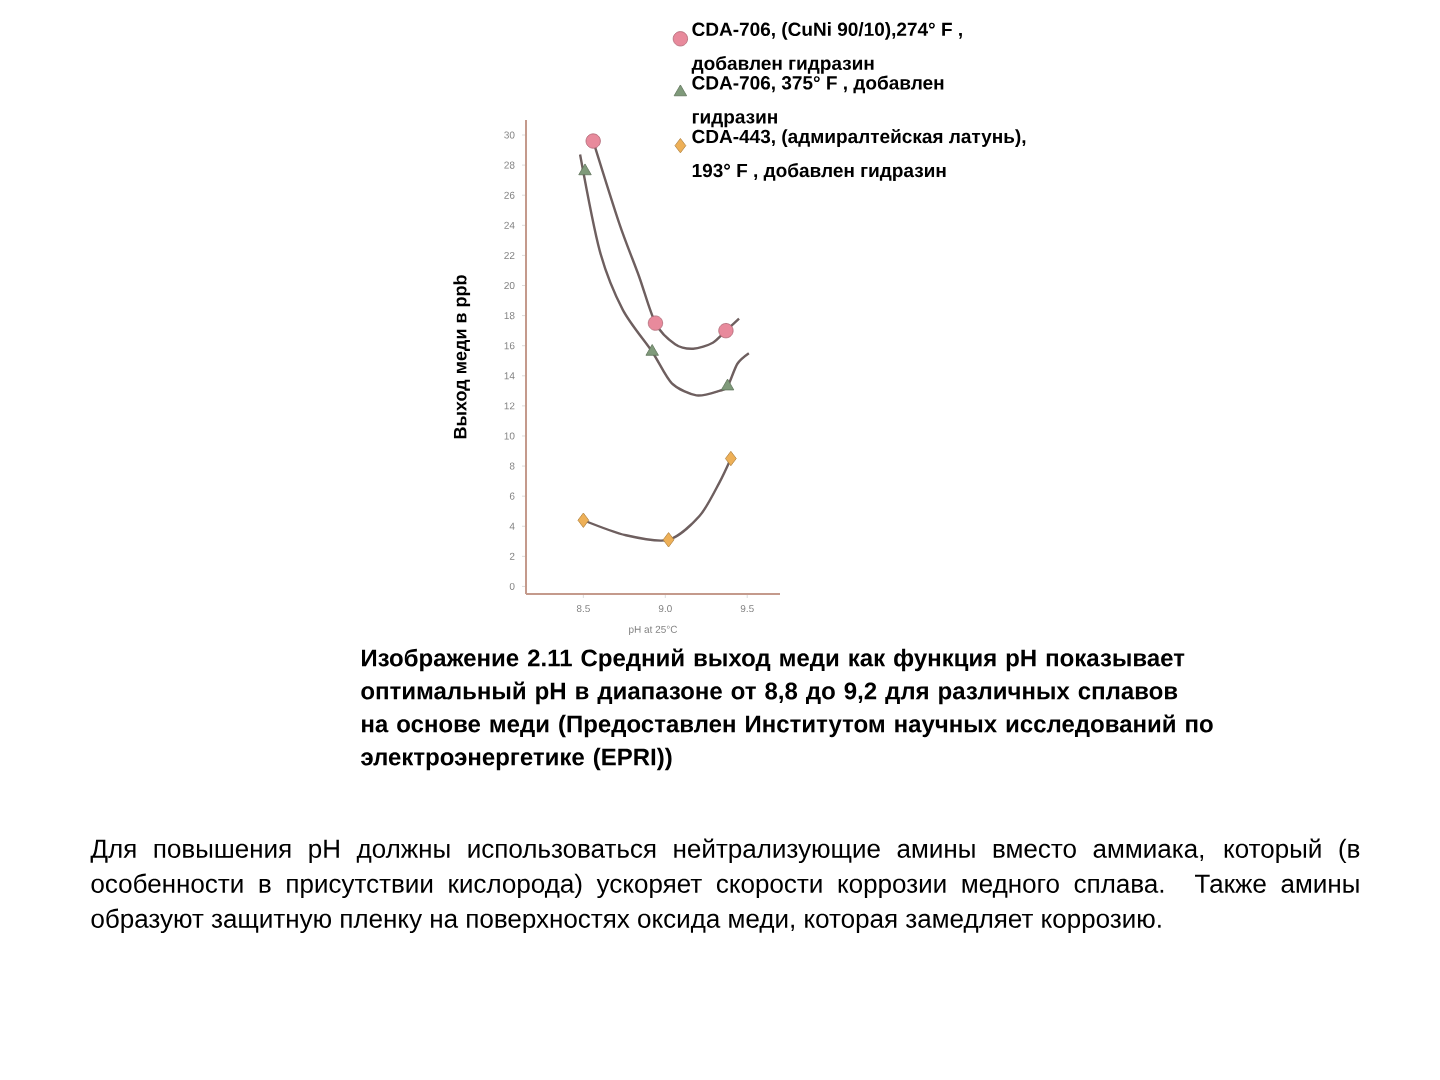 This screenshot has width=1440, height=1080. I want to click on legend-label: CDA-706, 375° F , добавлен гидразин, so click(818, 101).